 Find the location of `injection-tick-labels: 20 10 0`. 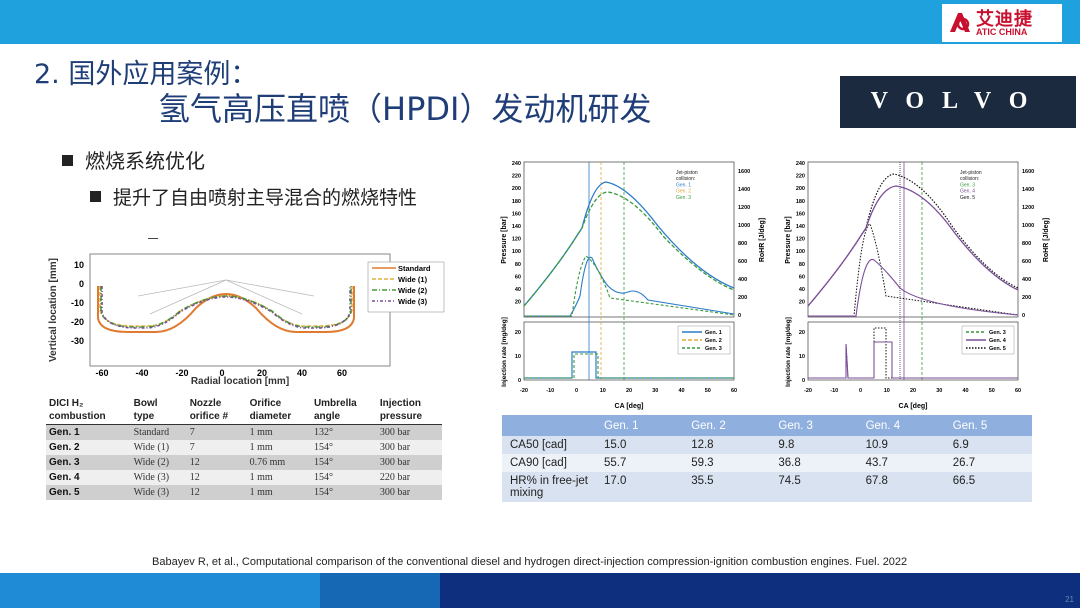

injection-tick-labels: 20 10 0 is located at coordinates (802, 357).